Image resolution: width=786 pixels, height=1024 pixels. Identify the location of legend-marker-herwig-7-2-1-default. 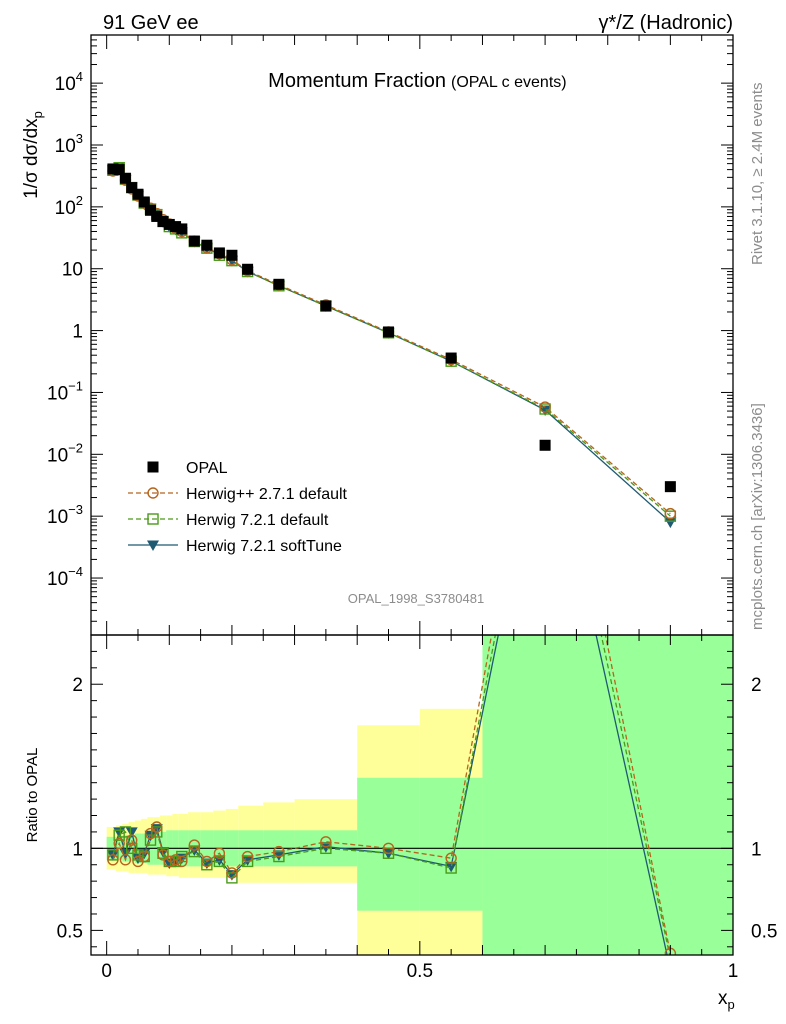
(153, 519).